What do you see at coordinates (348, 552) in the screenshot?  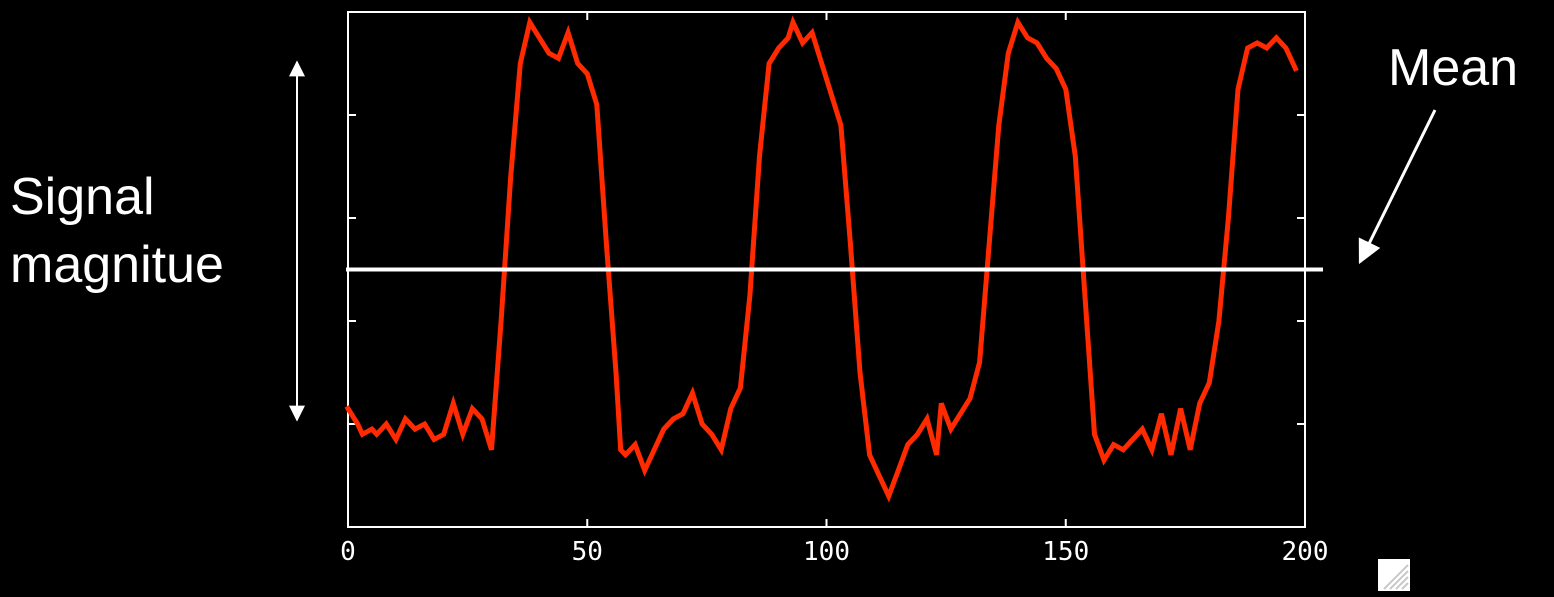 I see `x-tick-label-0: 0` at bounding box center [348, 552].